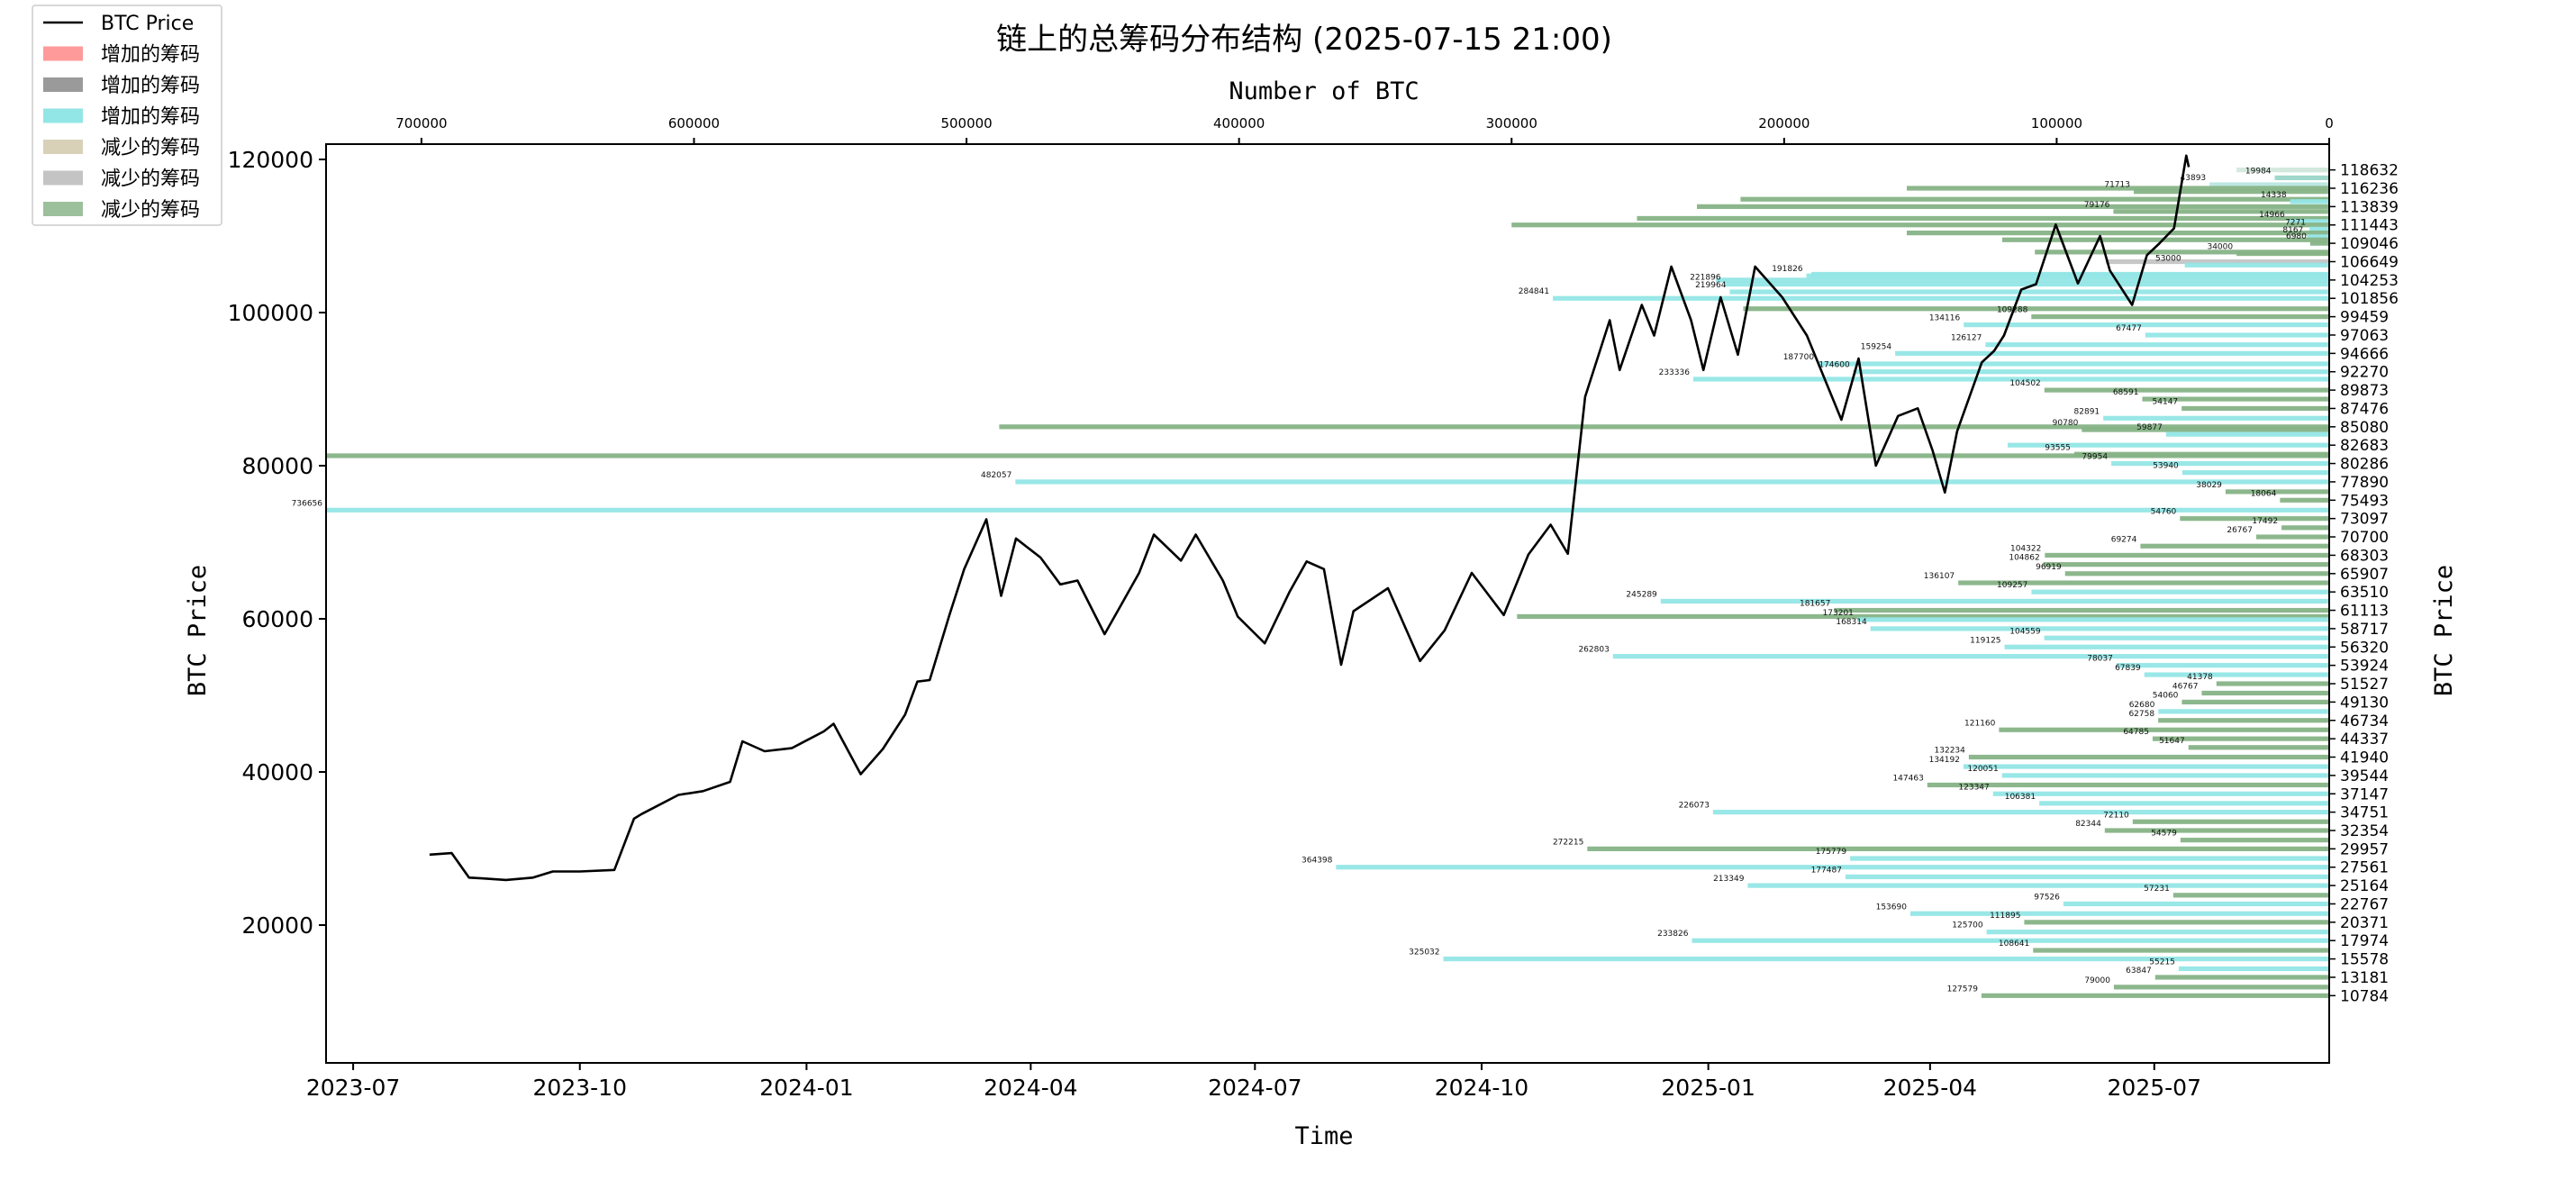 This screenshot has height=1189, width=2576. I want to click on chip-bar-label: 233826, so click(1673, 935).